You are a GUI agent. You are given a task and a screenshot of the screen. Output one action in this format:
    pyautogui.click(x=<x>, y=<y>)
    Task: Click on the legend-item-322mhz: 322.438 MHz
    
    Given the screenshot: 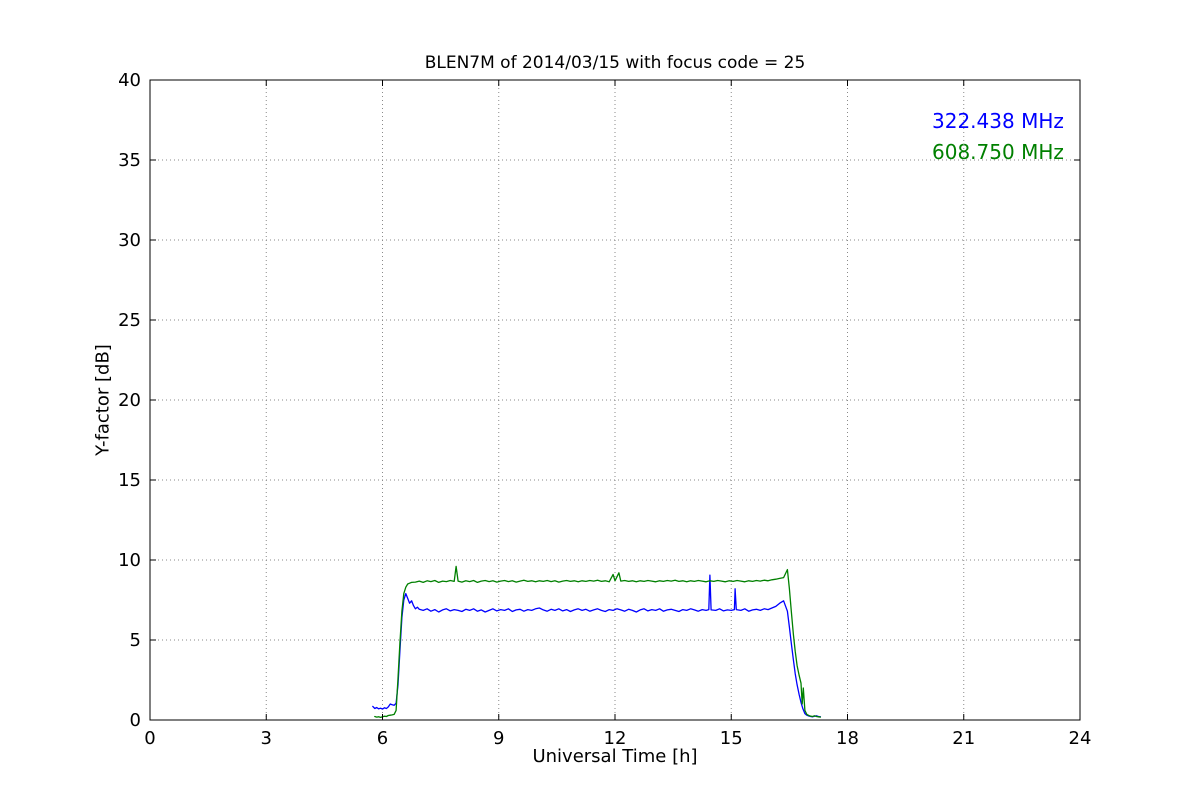 What is the action you would take?
    pyautogui.click(x=998, y=121)
    